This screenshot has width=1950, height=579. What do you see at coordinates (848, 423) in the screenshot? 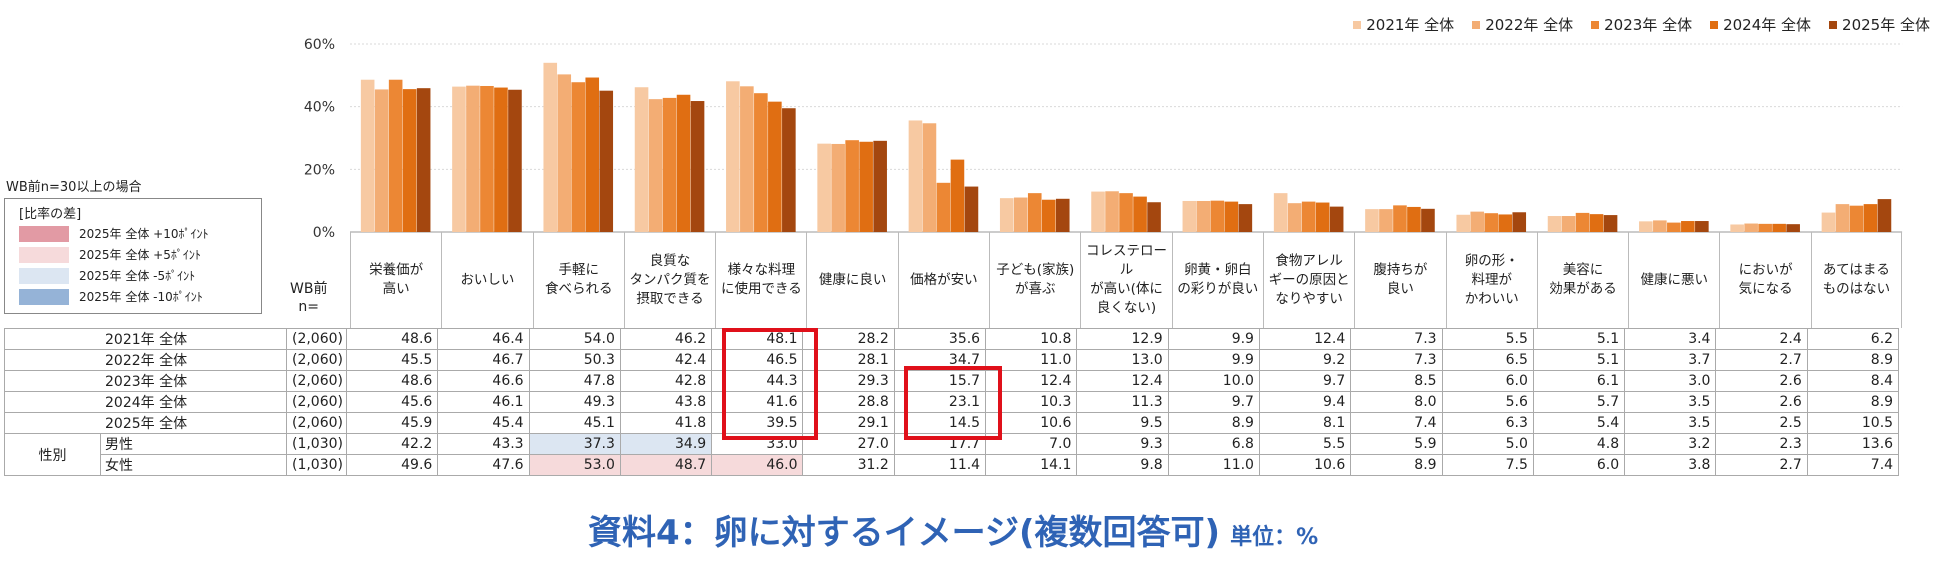
I see `table-cell: 29.1` at bounding box center [848, 423].